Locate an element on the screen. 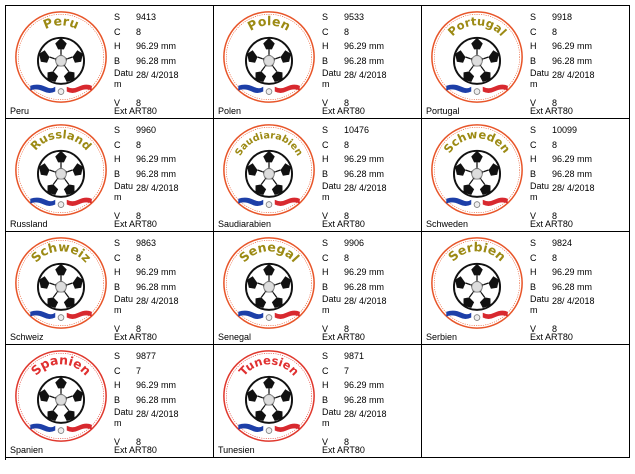 This screenshot has width=635, height=474. soccer-ball-patch-icon: Saudiarabien is located at coordinates (269, 170).